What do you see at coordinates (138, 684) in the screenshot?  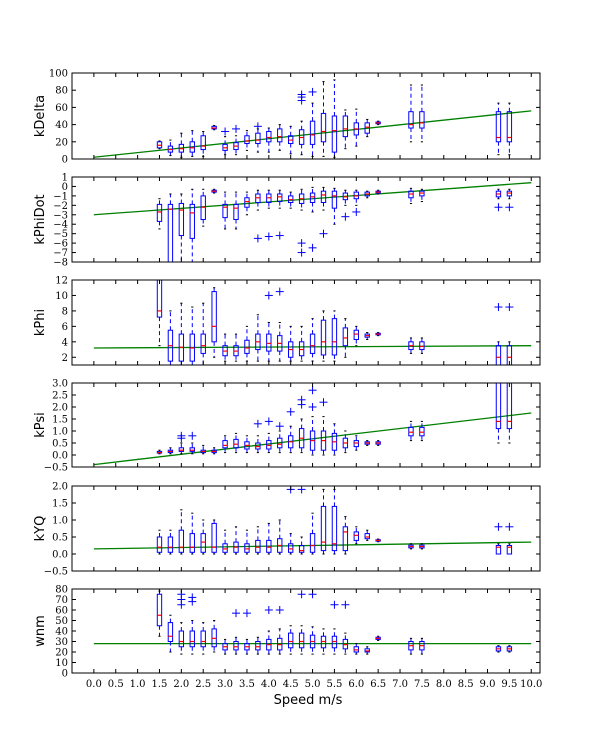 I see `xtick-label: 1.0` at bounding box center [138, 684].